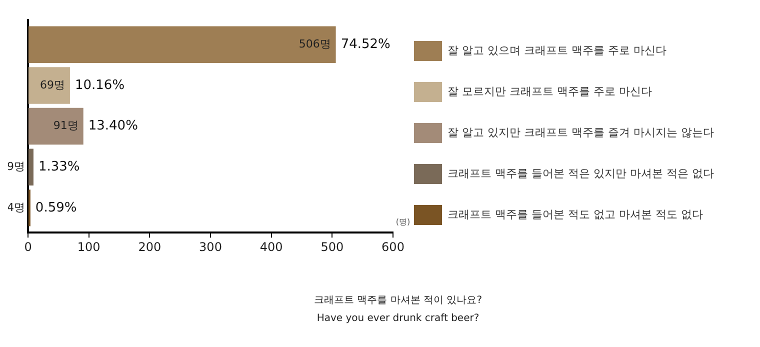  Describe the element at coordinates (332, 247) in the screenshot. I see `x-tick-label: 500` at that location.